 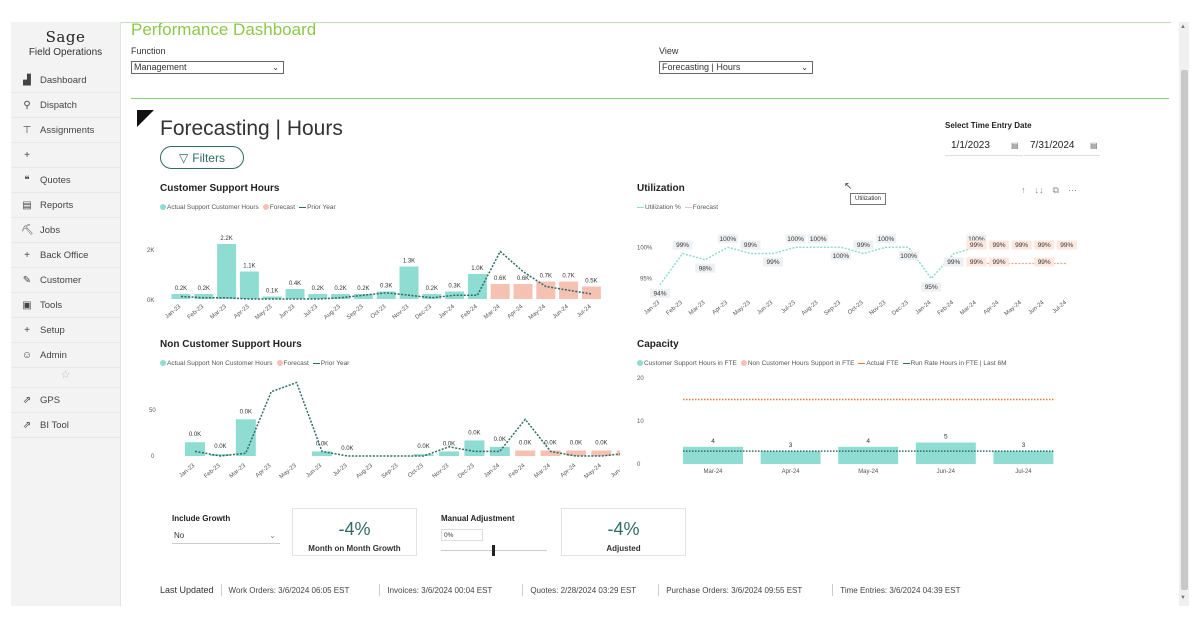 I want to click on include-growth-select: No ⌄, so click(x=226, y=537).